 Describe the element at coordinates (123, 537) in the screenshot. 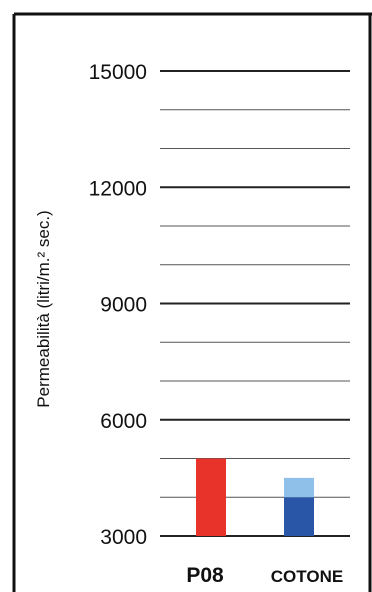

I see `y-tick-label: 3000` at that location.